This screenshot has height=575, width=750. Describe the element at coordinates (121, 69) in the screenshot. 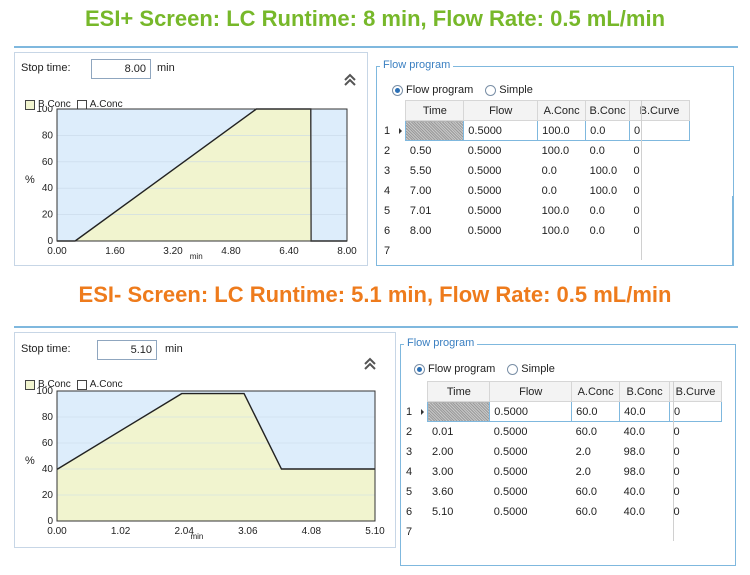

I see `stop-time-input: 8.00` at that location.